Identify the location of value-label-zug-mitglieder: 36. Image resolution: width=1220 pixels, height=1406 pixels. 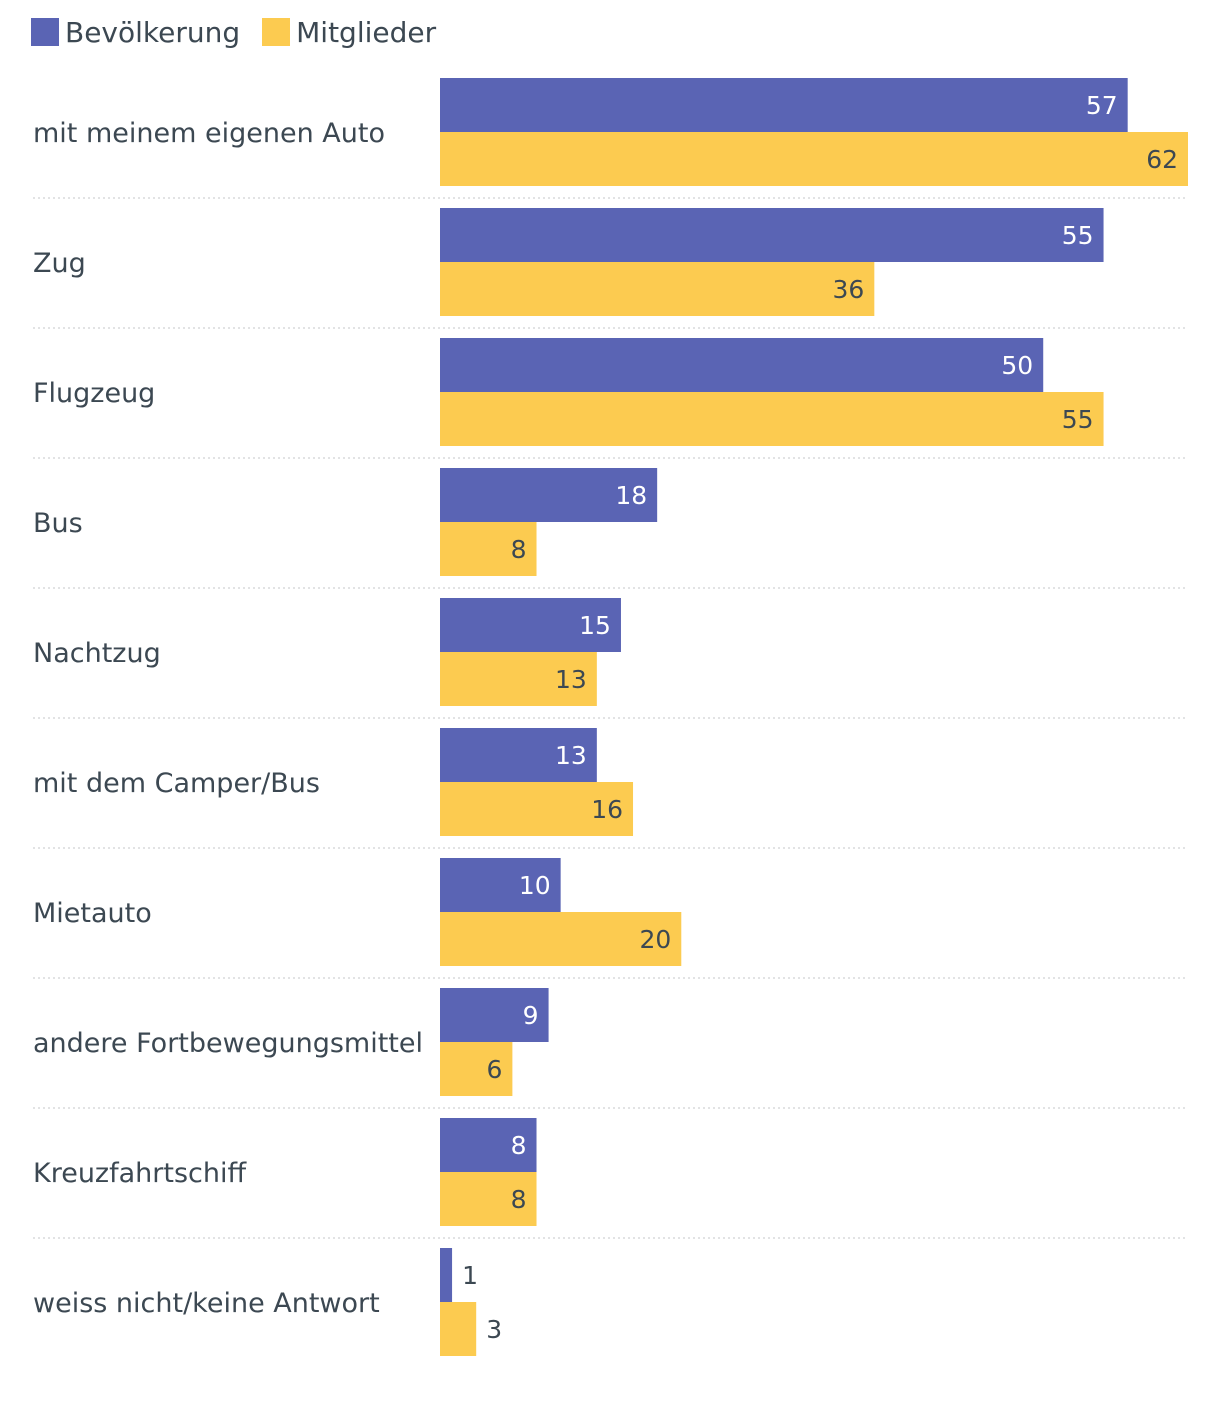
(849, 289).